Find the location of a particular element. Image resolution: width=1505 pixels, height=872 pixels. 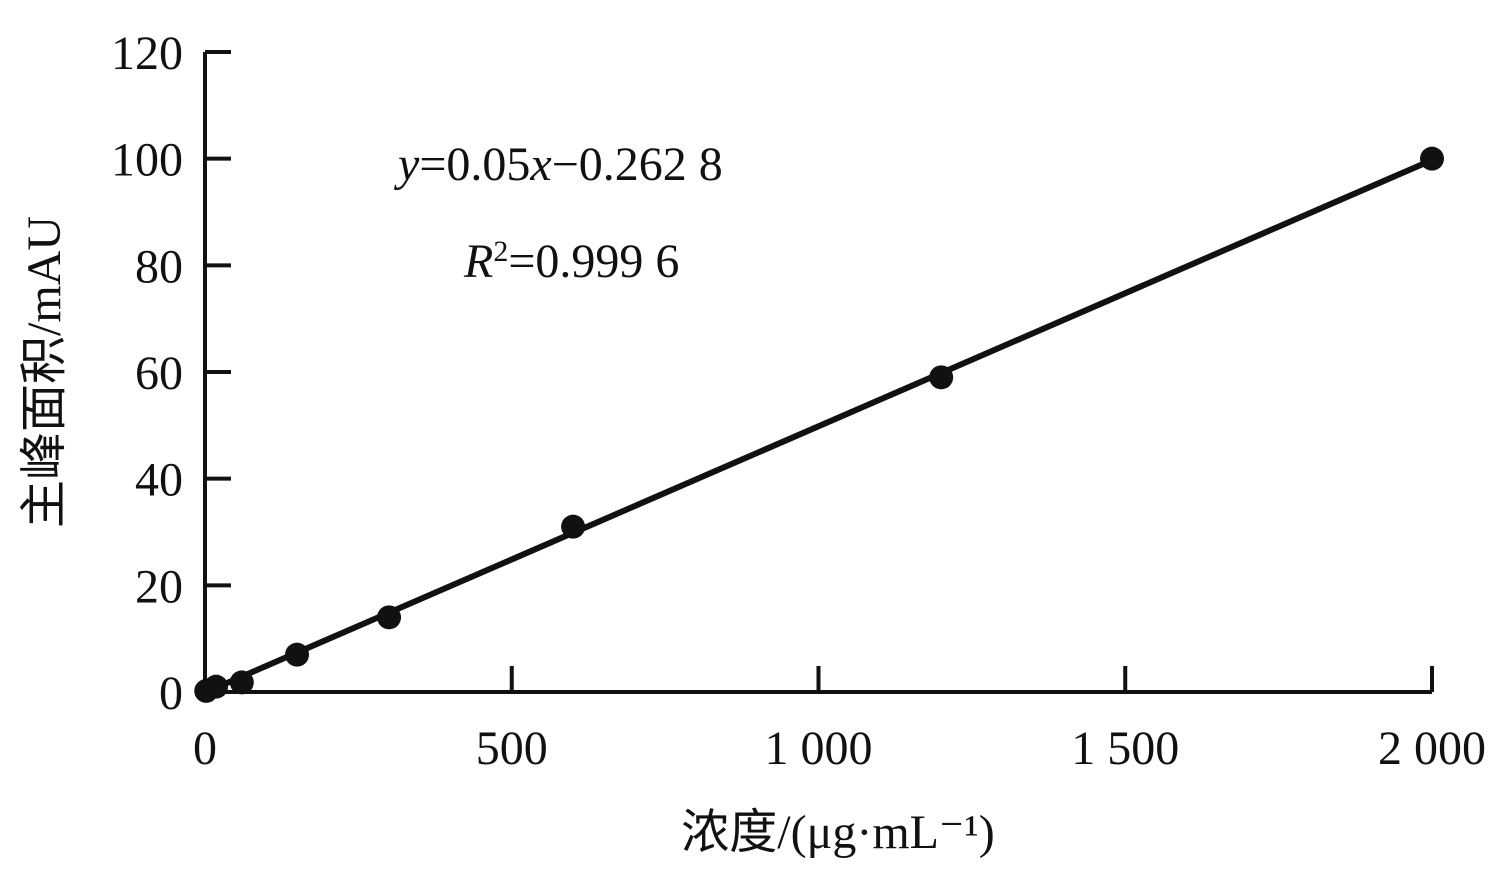

y-tick-label: 60 is located at coordinates (159, 373).